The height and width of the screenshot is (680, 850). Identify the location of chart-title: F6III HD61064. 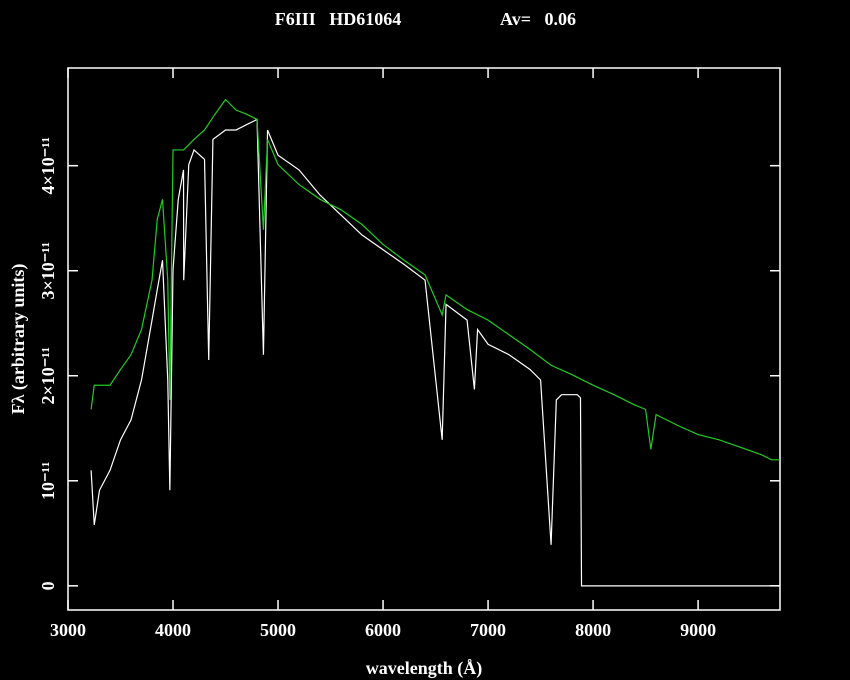
(338, 19).